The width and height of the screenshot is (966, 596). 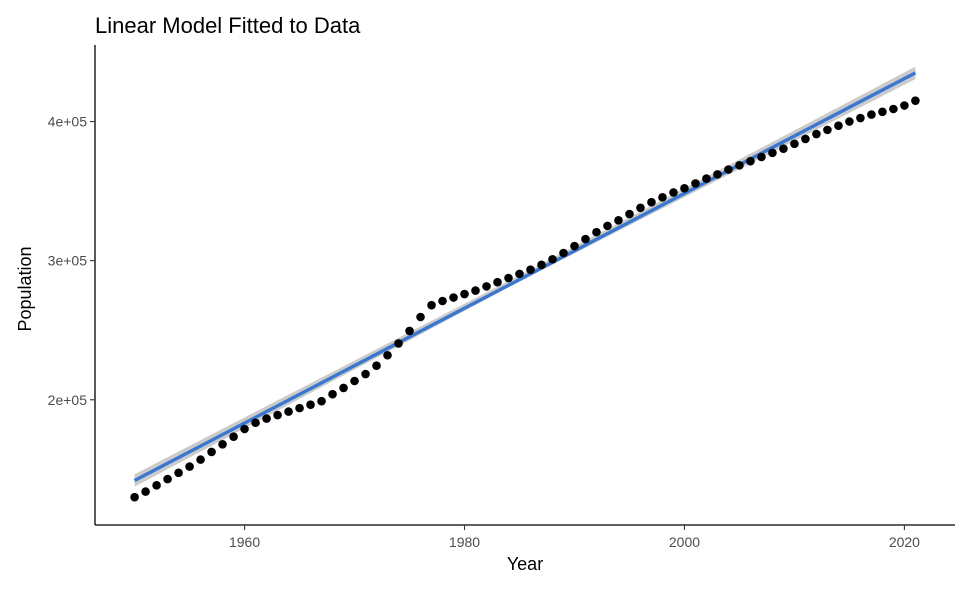 I want to click on y-axis-title: Population, so click(x=25, y=288).